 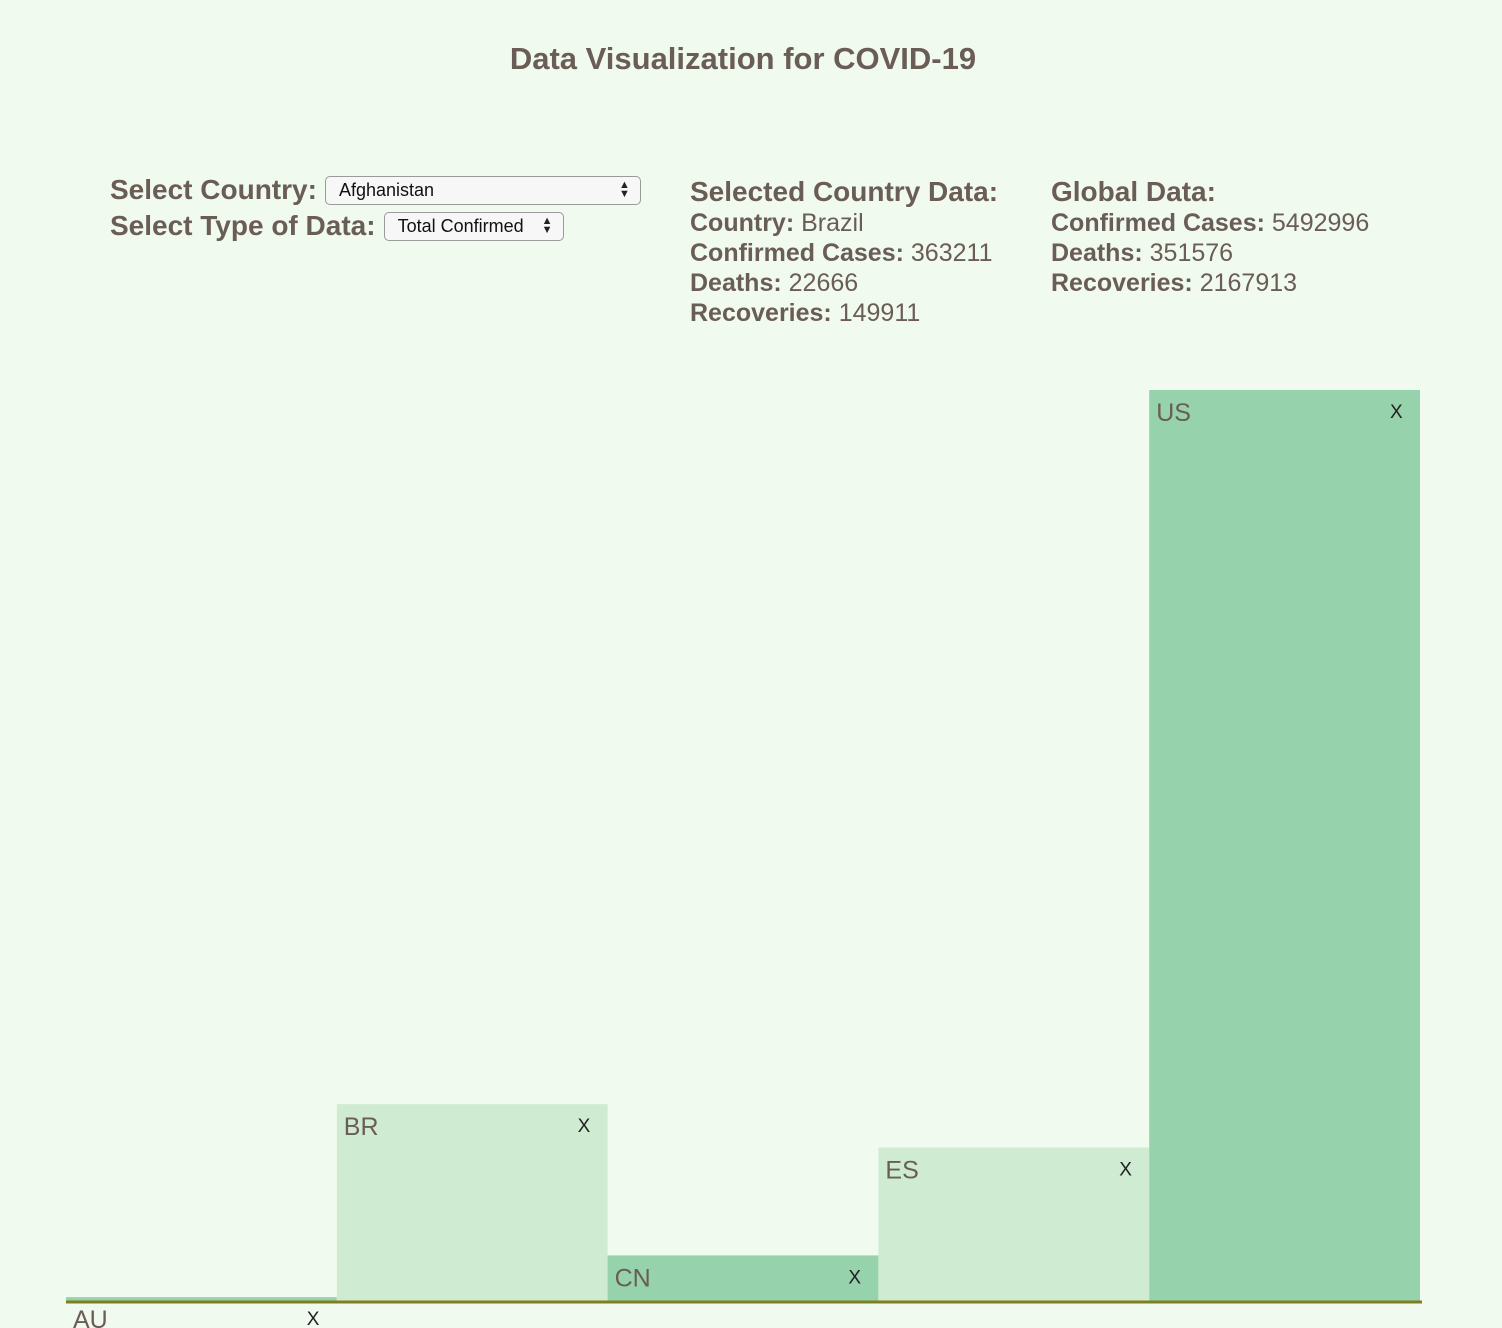 I want to click on bar-group-au: AU X, so click(x=201, y=1312).